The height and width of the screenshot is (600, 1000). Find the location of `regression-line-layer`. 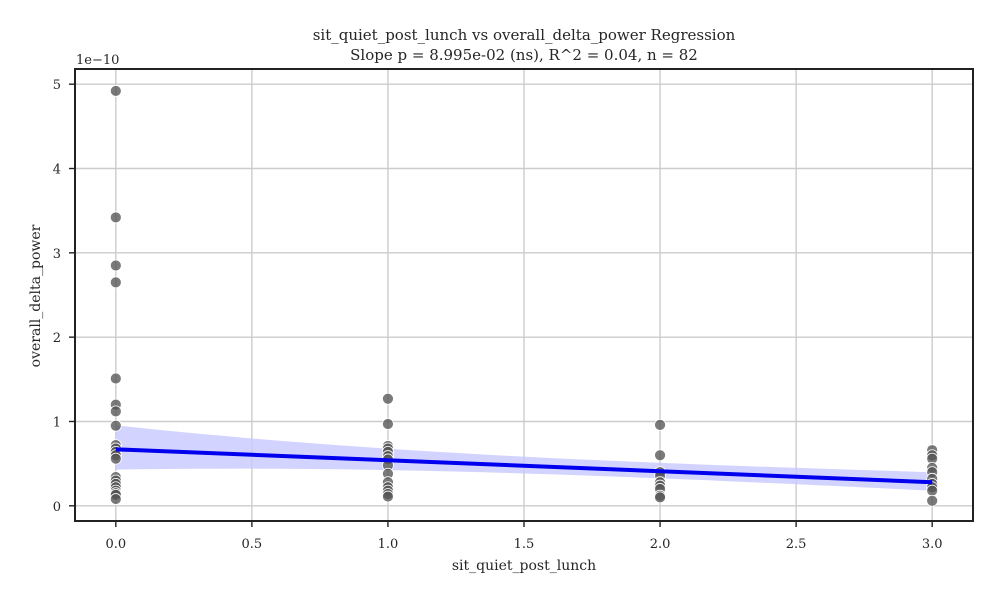

regression-line-layer is located at coordinates (524, 466).